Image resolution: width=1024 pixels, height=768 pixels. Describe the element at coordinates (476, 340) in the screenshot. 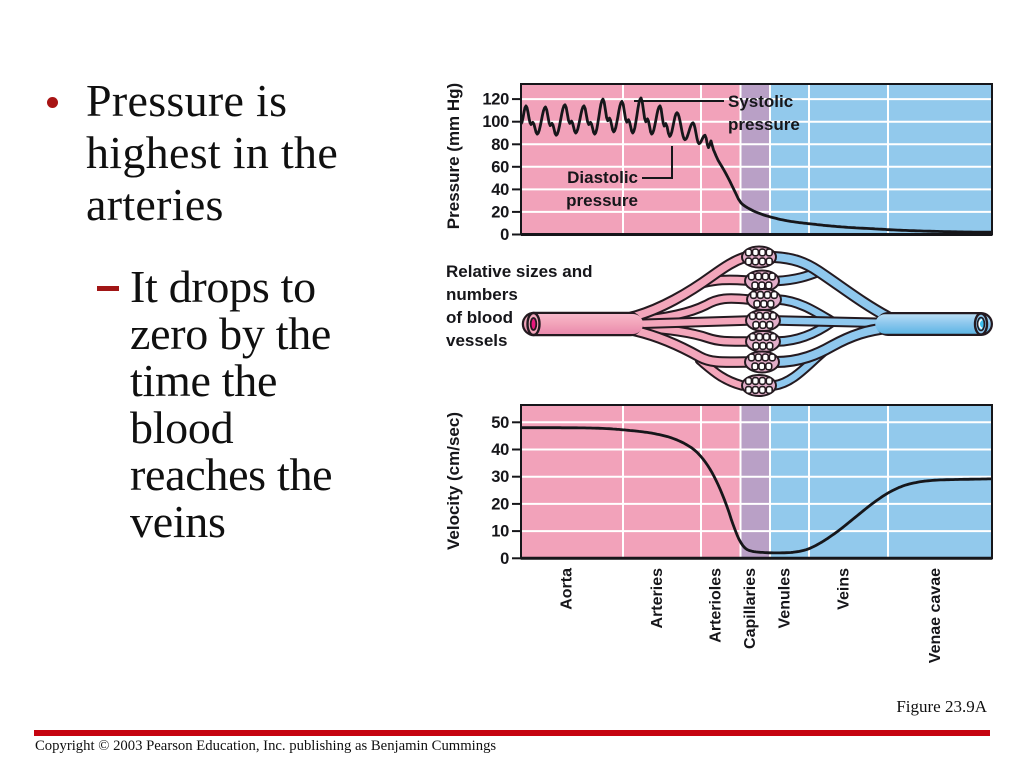

I see `svg-text: vessels` at that location.